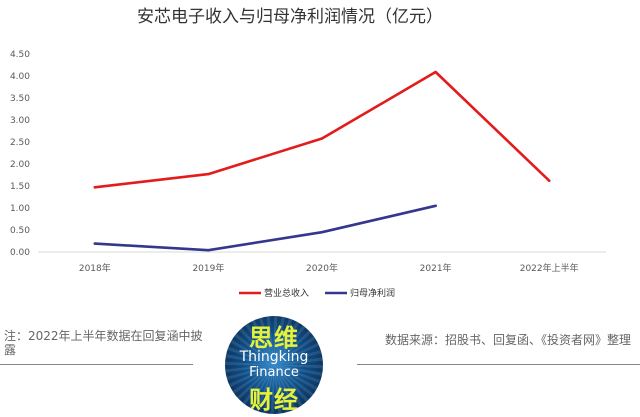  Describe the element at coordinates (20, 209) in the screenshot. I see `y-tick-label: 1.00` at that location.